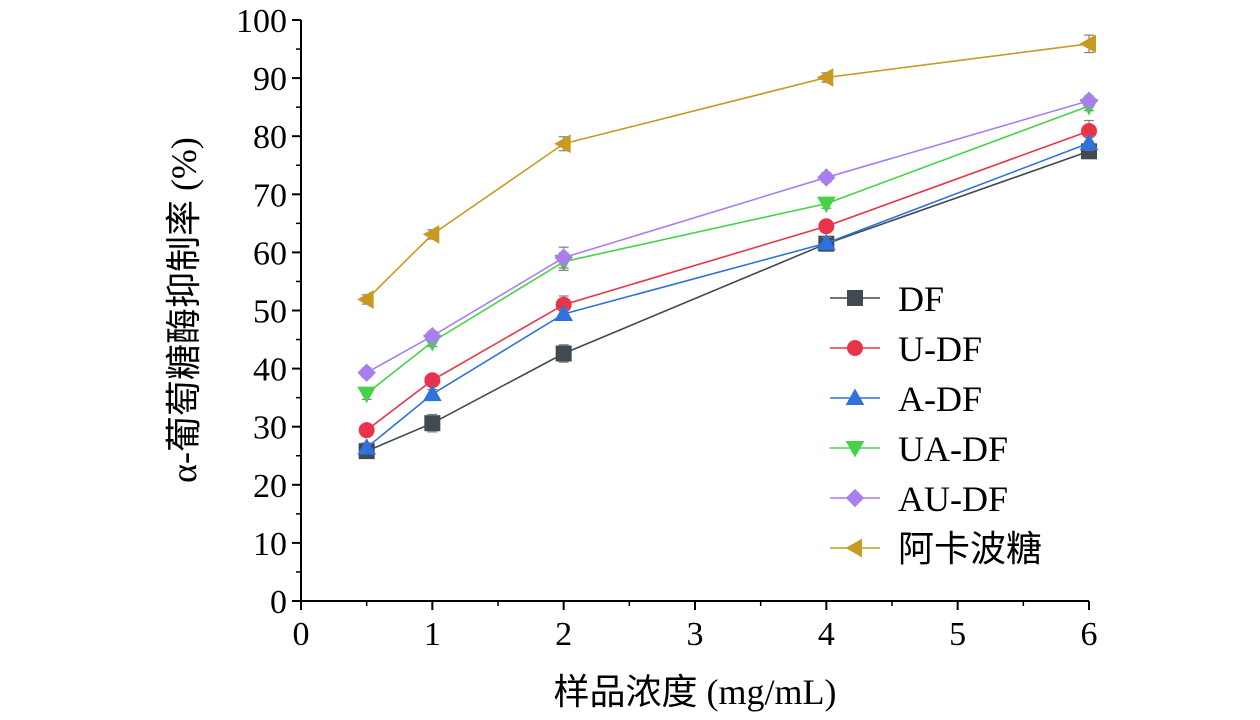  What do you see at coordinates (270, 253) in the screenshot?
I see `y-tick-label: 60` at bounding box center [270, 253].